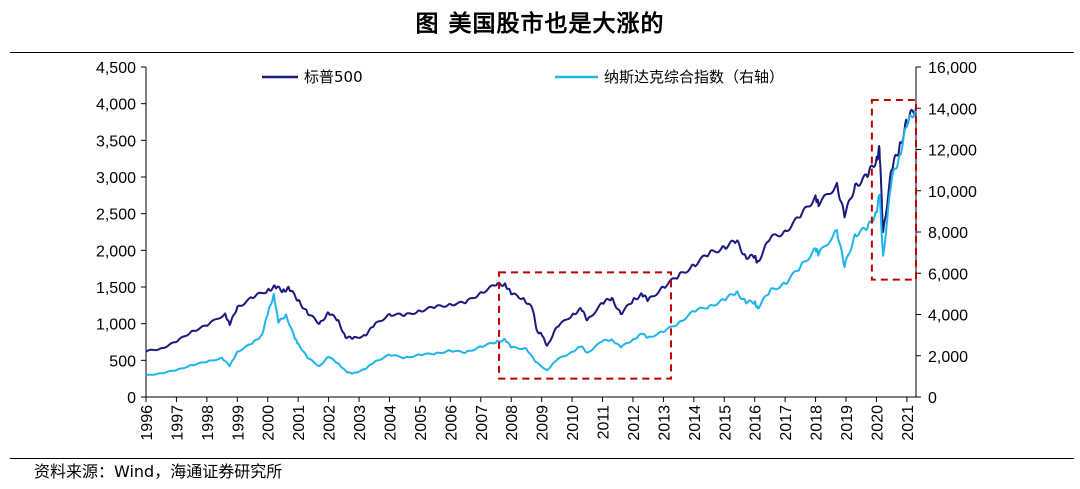 This screenshot has height=489, width=1080. Describe the element at coordinates (147, 423) in the screenshot. I see `x-tick-label: 1996` at that location.